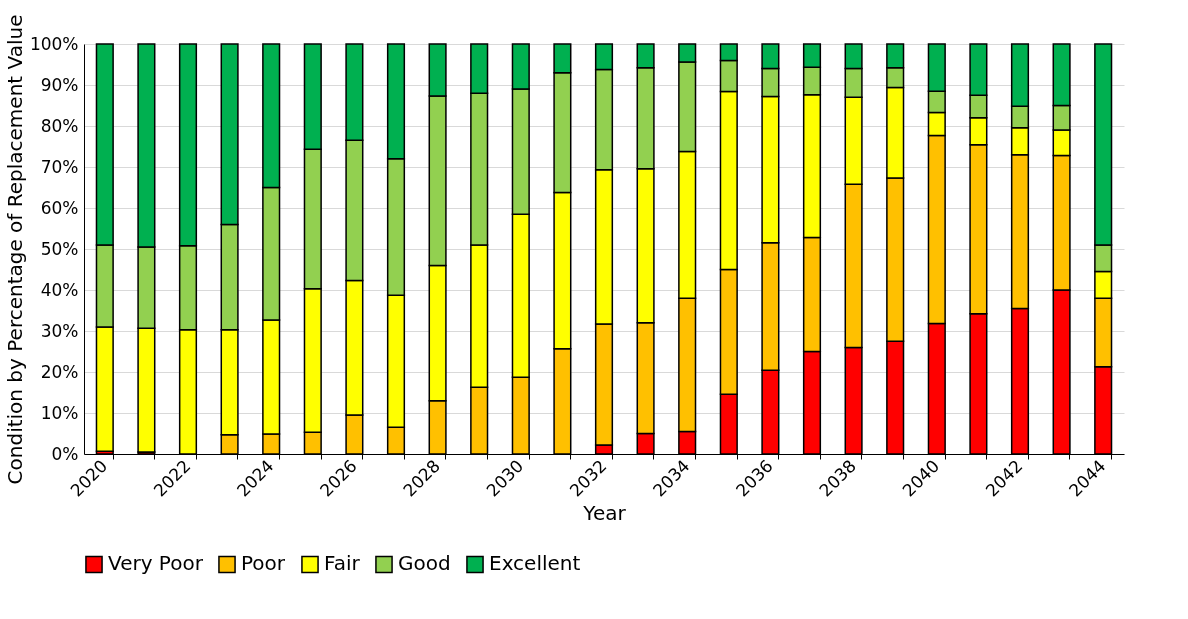 The width and height of the screenshot is (1188, 619). Describe the element at coordinates (59, 371) in the screenshot. I see `y-tick-label: 20%` at that location.